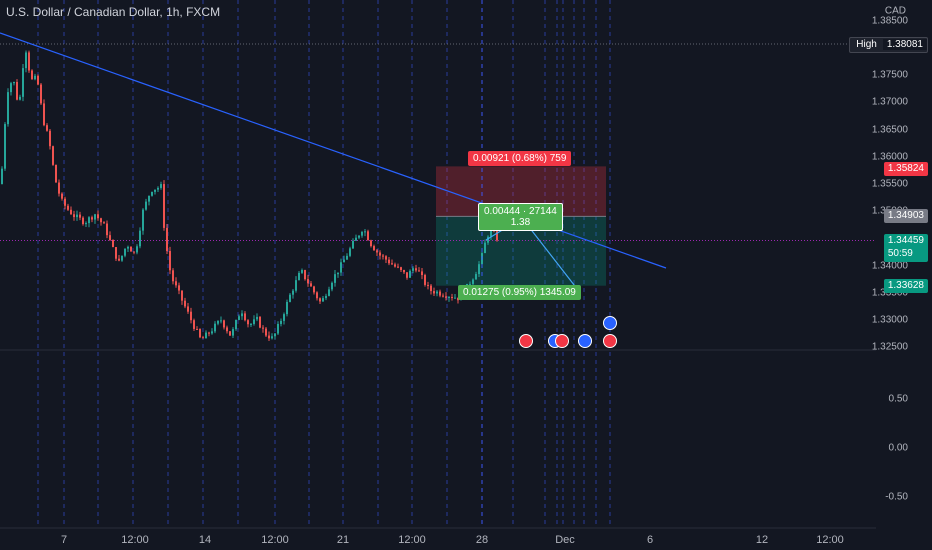 This screenshot has height=550, width=932. I want to click on reward-label: 0.01275 (0.95%) 1345.09, so click(519, 292).